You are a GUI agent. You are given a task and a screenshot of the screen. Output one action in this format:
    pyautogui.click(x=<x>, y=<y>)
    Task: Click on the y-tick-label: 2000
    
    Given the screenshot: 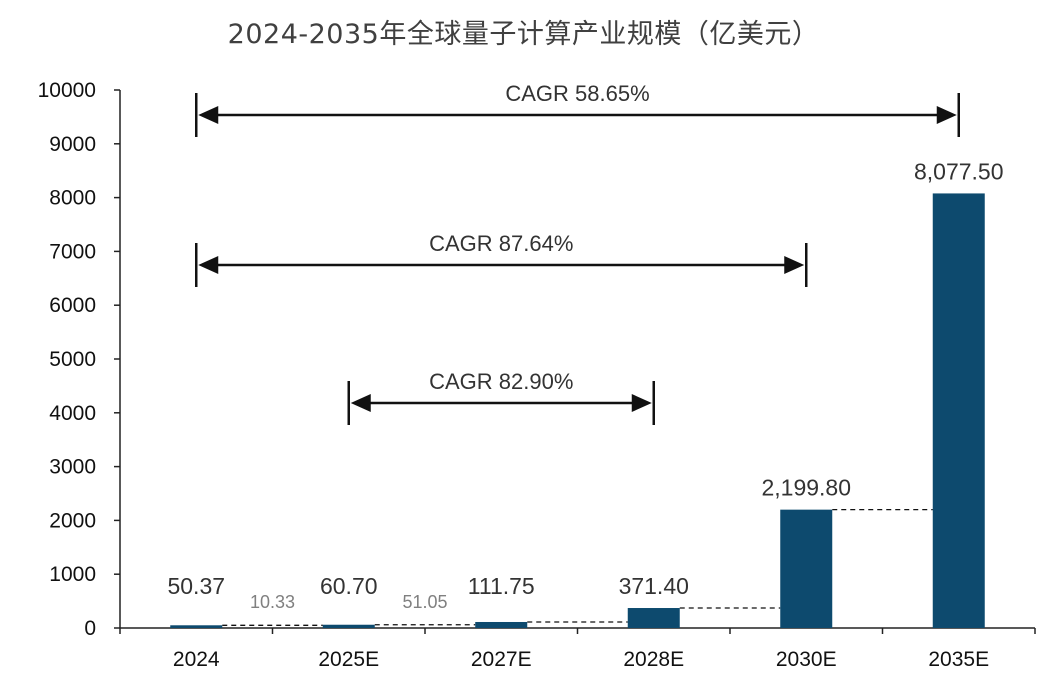 What is the action you would take?
    pyautogui.click(x=72, y=520)
    